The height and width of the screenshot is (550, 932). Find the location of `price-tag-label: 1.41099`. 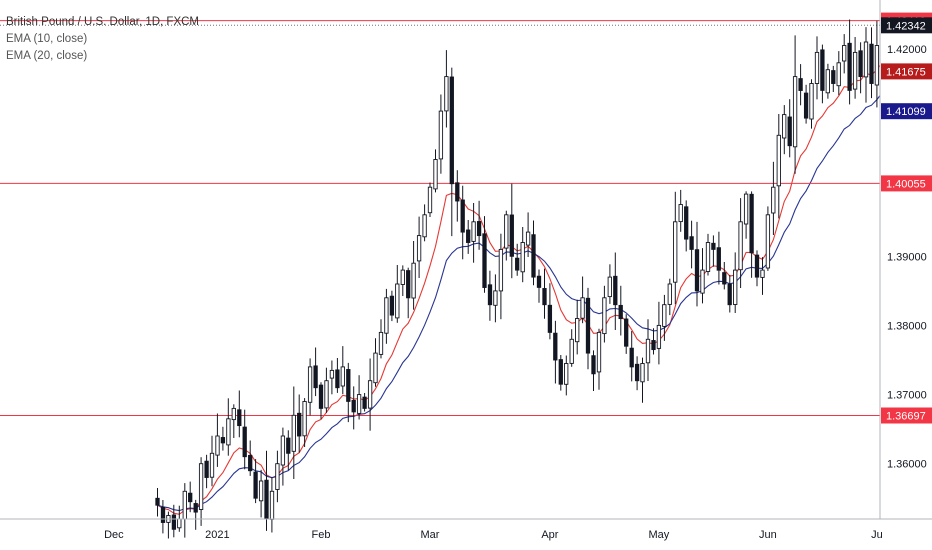

price-tag-label: 1.41099 is located at coordinates (906, 112).